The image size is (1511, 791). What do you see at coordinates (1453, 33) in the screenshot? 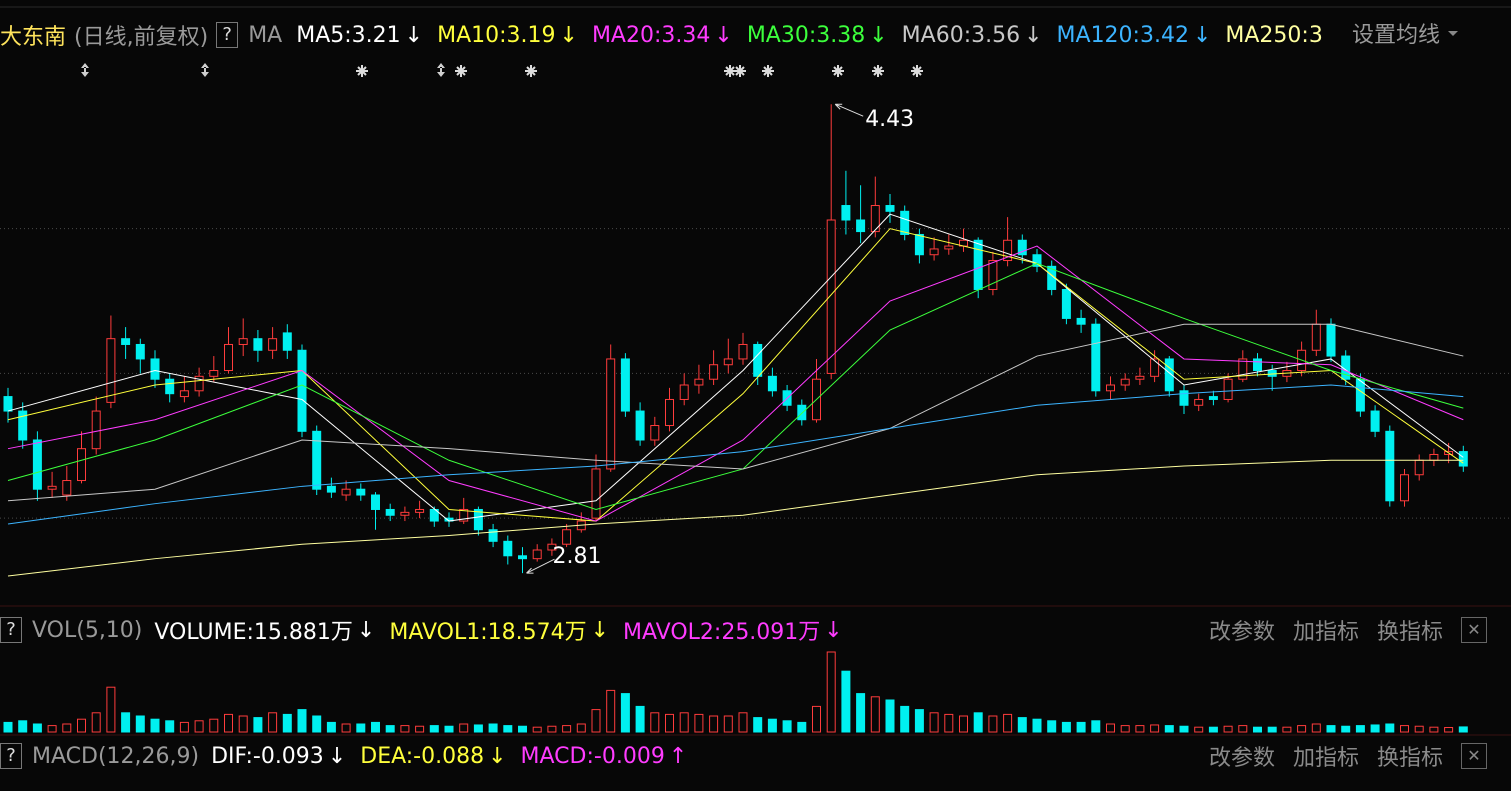
I see `dropdown-icon` at bounding box center [1453, 33].